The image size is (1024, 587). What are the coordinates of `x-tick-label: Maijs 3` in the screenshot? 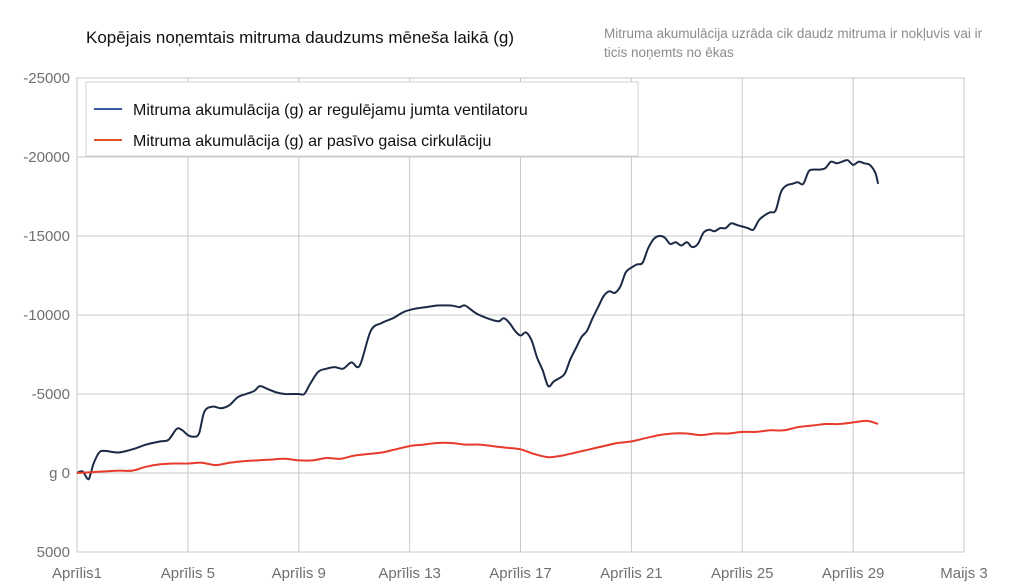 It's located at (964, 573).